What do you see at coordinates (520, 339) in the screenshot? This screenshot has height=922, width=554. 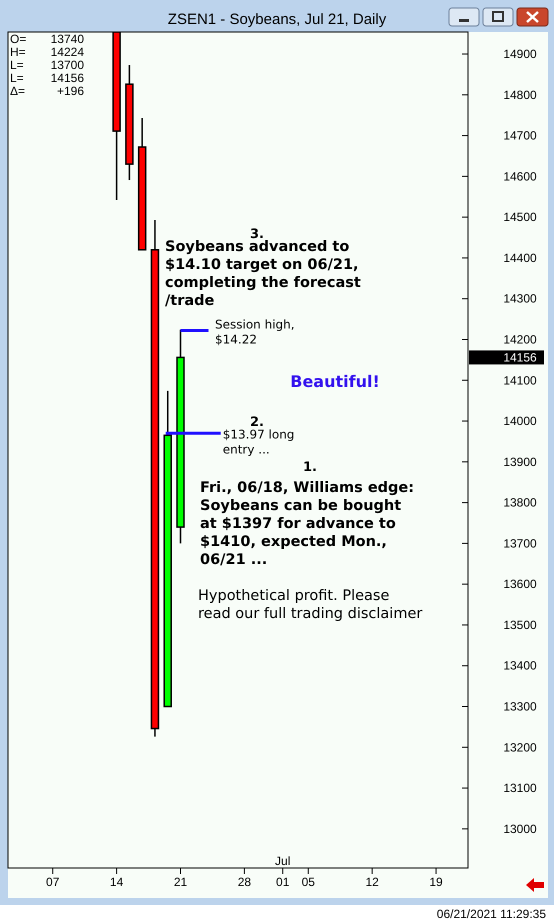 I see `y-tick-label: 14200` at bounding box center [520, 339].